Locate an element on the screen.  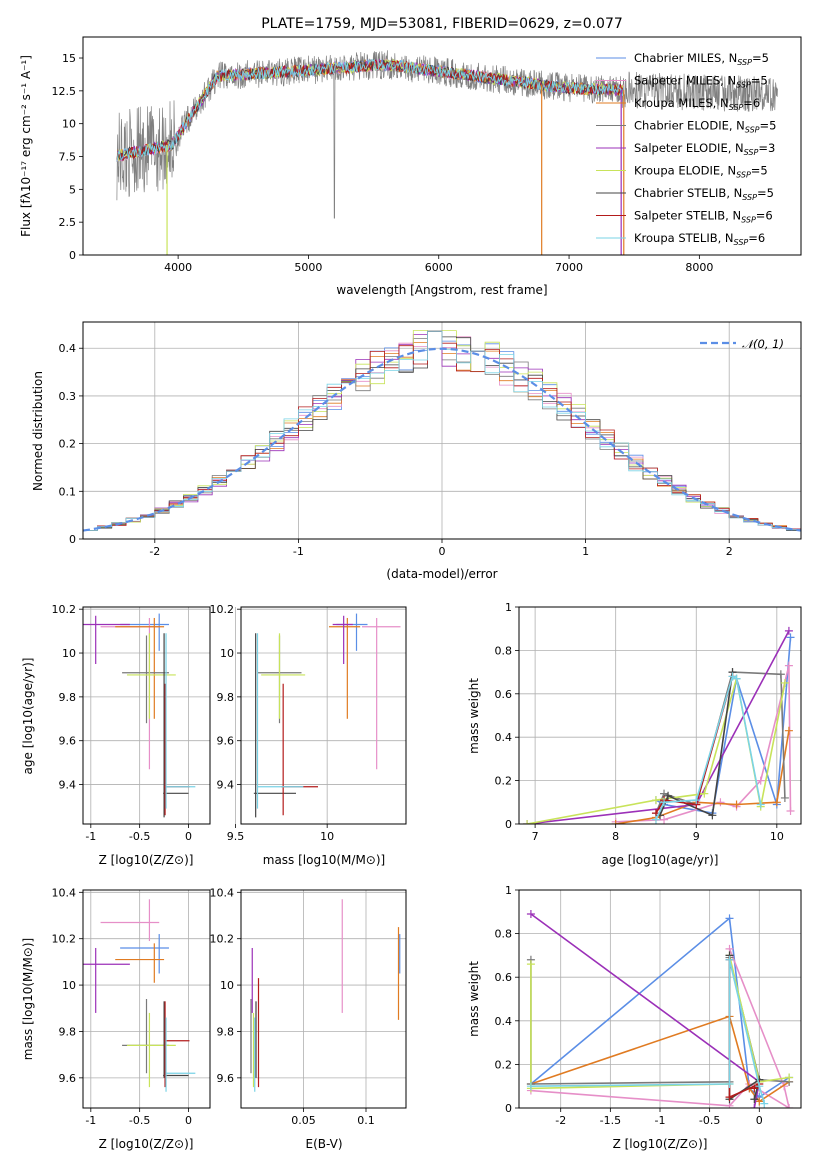
x-tick-label: 10 is located at coordinates (327, 836).